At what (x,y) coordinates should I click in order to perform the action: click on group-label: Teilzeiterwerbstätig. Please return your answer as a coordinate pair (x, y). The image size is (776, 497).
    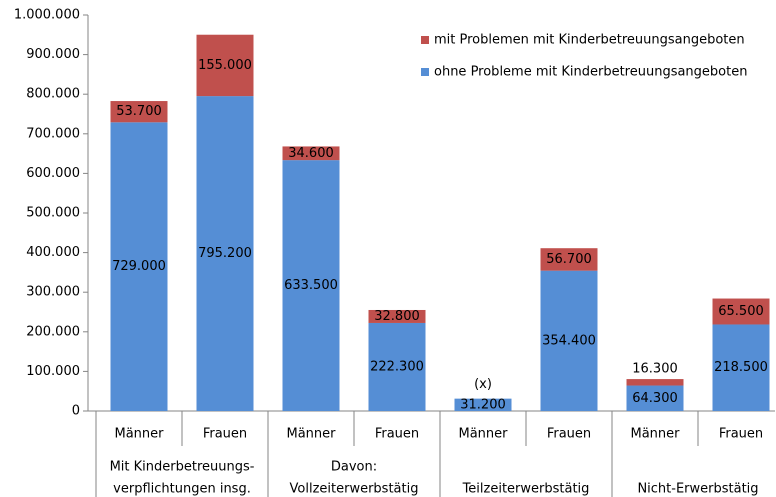
    Looking at the image, I should click on (526, 489).